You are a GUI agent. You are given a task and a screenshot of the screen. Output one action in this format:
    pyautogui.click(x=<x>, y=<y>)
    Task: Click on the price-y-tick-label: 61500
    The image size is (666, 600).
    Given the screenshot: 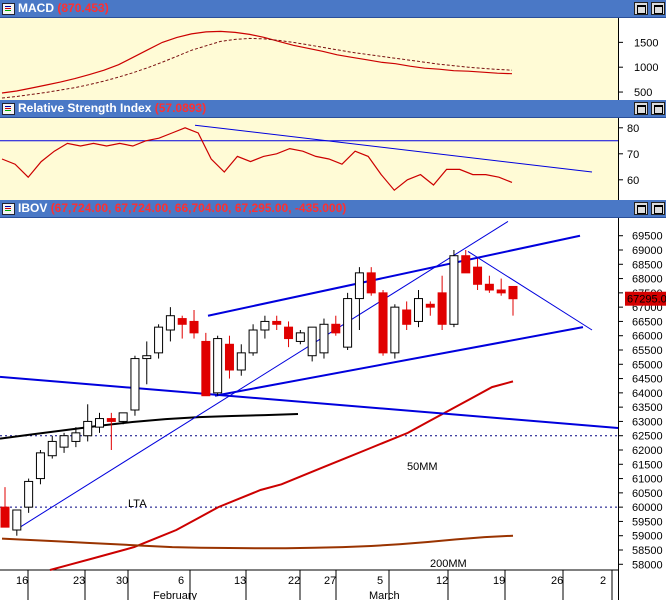 What is the action you would take?
    pyautogui.click(x=647, y=465)
    